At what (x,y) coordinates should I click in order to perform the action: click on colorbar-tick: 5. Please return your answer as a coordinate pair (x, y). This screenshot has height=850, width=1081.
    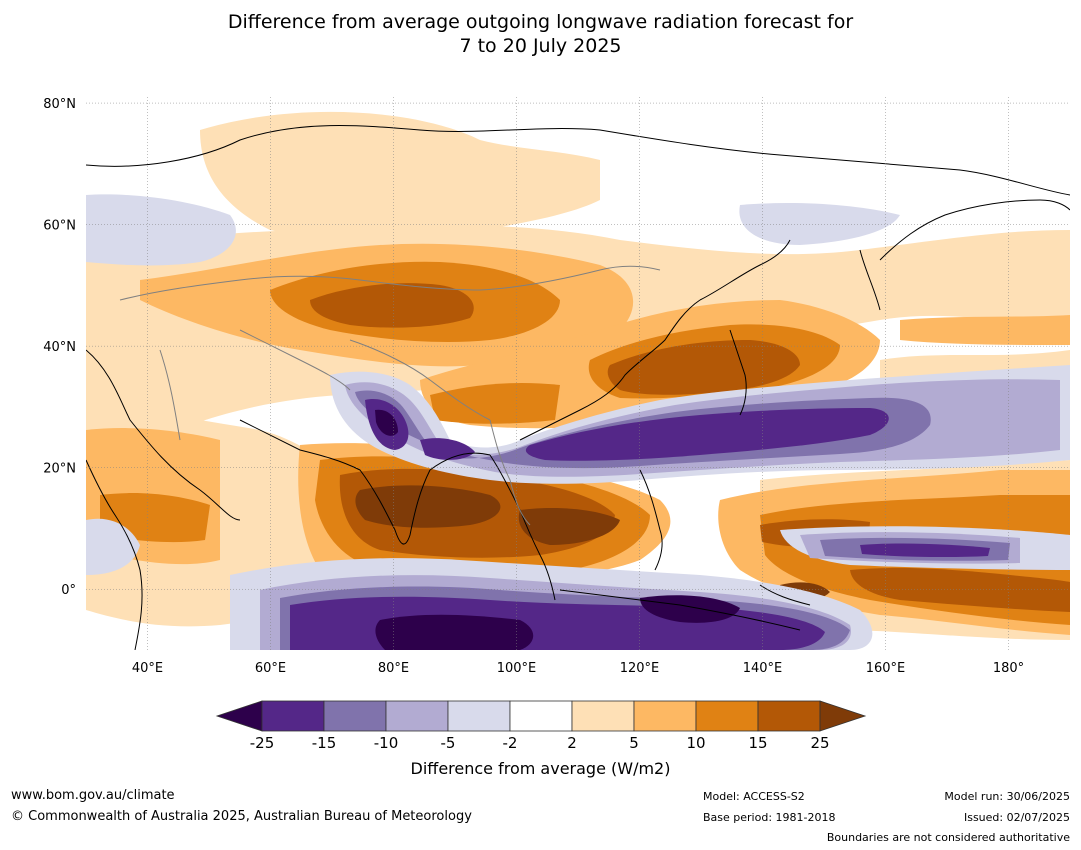
    Looking at the image, I should click on (634, 743).